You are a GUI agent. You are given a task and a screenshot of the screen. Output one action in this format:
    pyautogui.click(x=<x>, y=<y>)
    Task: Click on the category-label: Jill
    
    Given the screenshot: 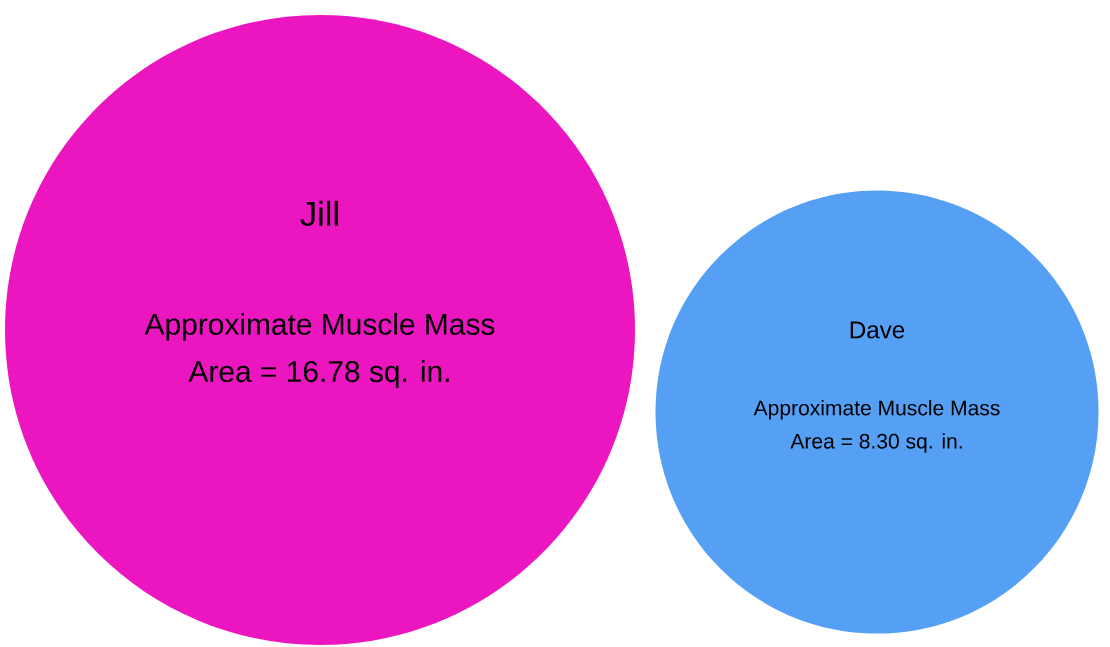 What is the action you would take?
    pyautogui.click(x=319, y=213)
    